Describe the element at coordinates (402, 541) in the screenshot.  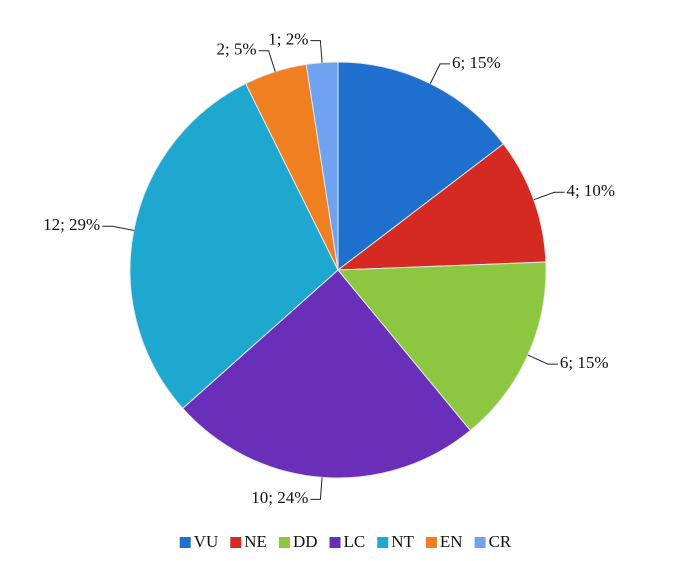
I see `legend-label: NT` at that location.